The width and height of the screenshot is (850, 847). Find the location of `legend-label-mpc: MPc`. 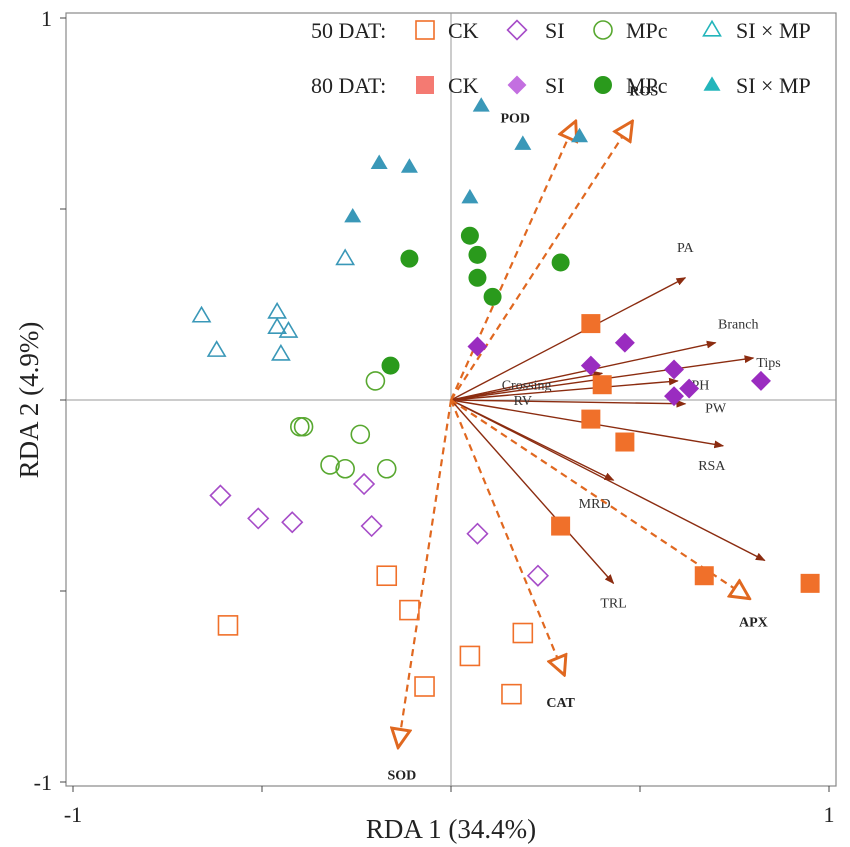

legend-label-mpc: MPc is located at coordinates (647, 30).